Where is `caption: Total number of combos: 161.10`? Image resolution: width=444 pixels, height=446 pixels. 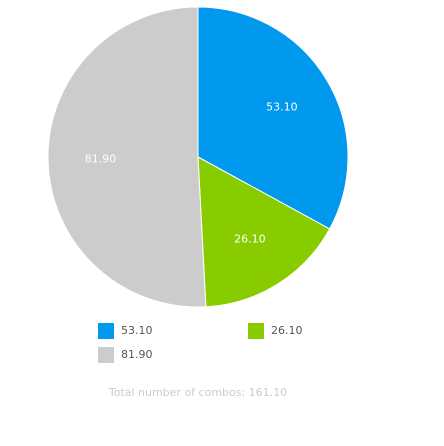
caption: Total number of combos: 161.10 is located at coordinates (197, 392).